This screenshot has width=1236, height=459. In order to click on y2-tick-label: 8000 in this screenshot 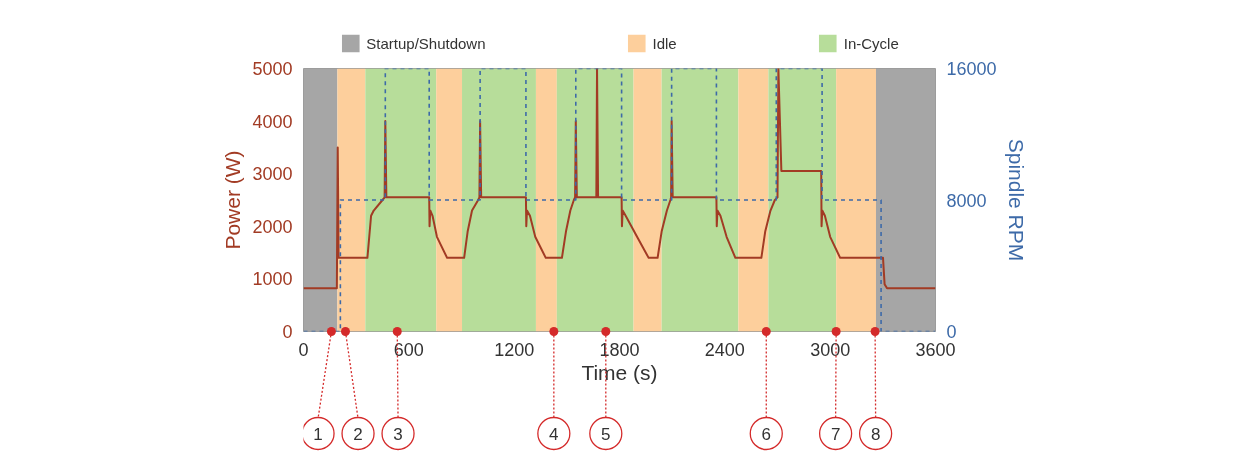, I will do `click(966, 200)`.